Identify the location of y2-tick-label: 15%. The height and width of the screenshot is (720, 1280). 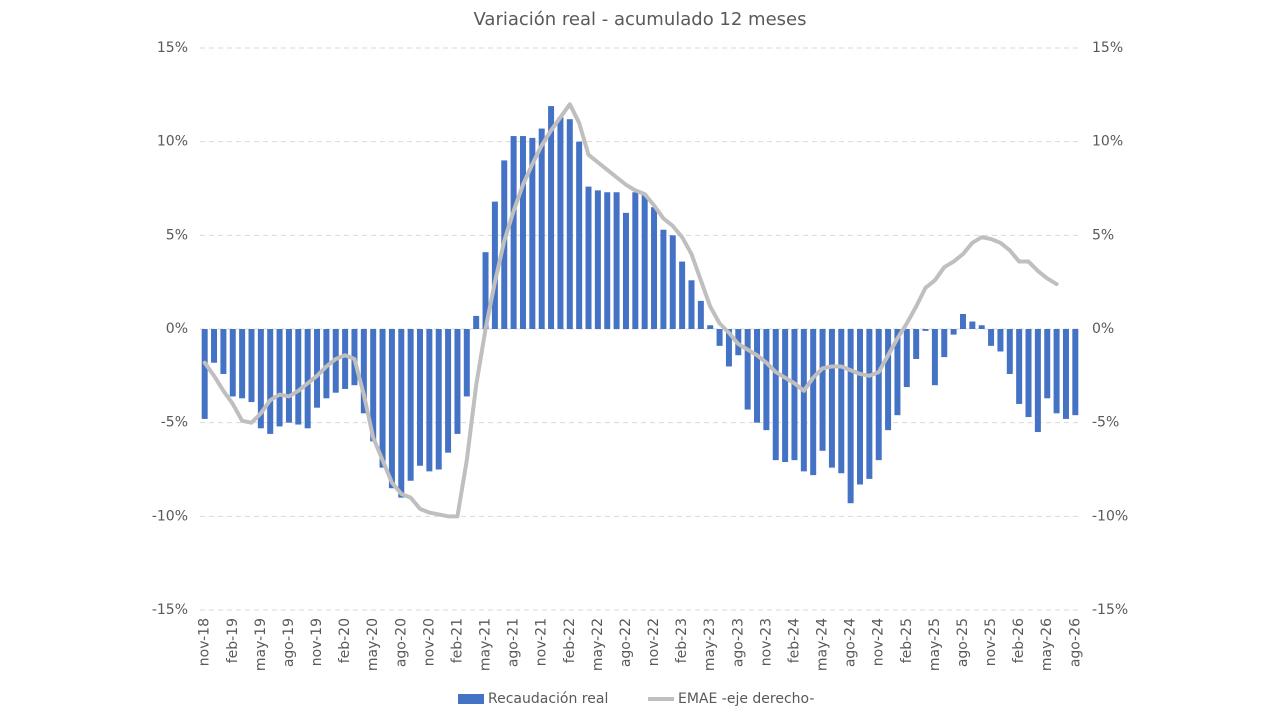
(1107, 48).